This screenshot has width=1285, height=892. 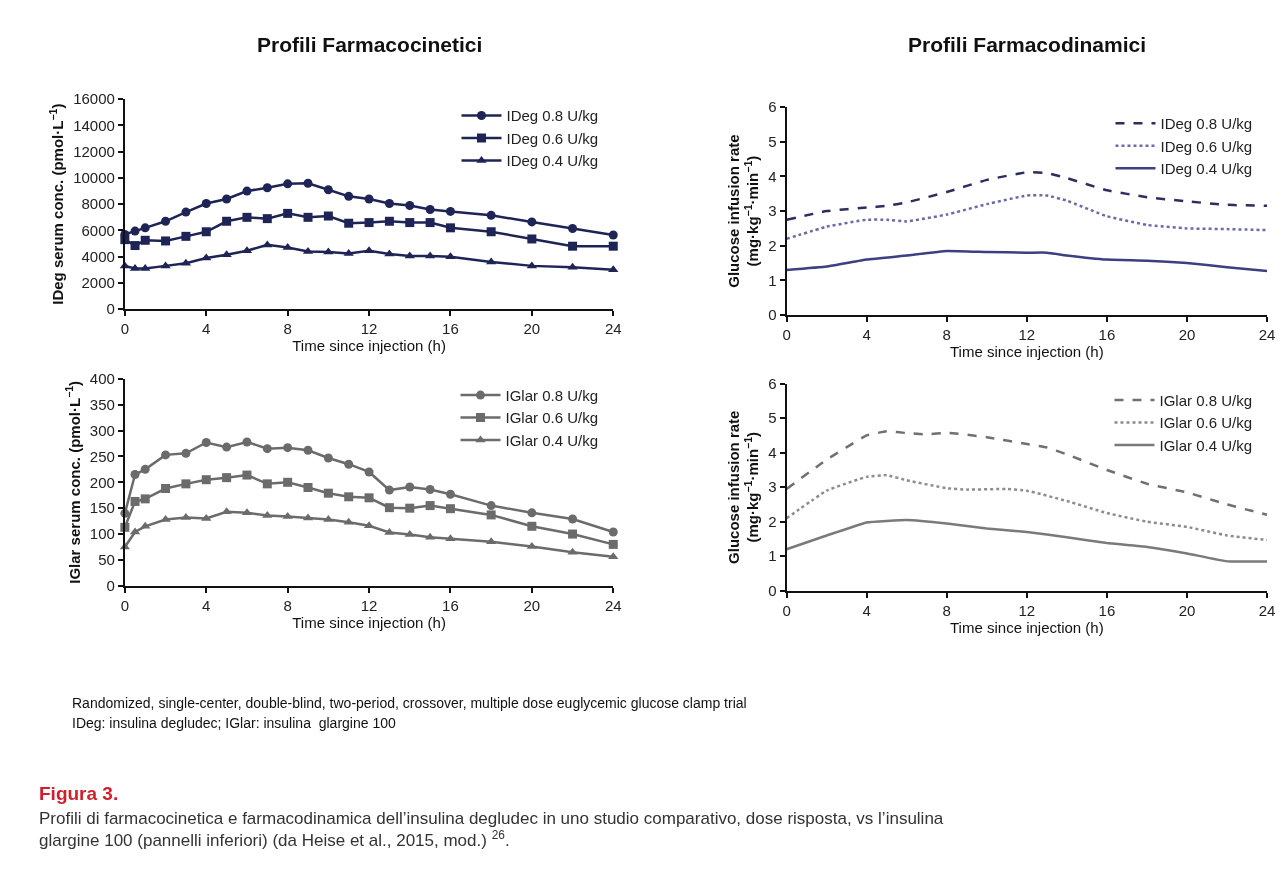 What do you see at coordinates (772, 487) in the screenshot?
I see `y-tick-label: 3` at bounding box center [772, 487].